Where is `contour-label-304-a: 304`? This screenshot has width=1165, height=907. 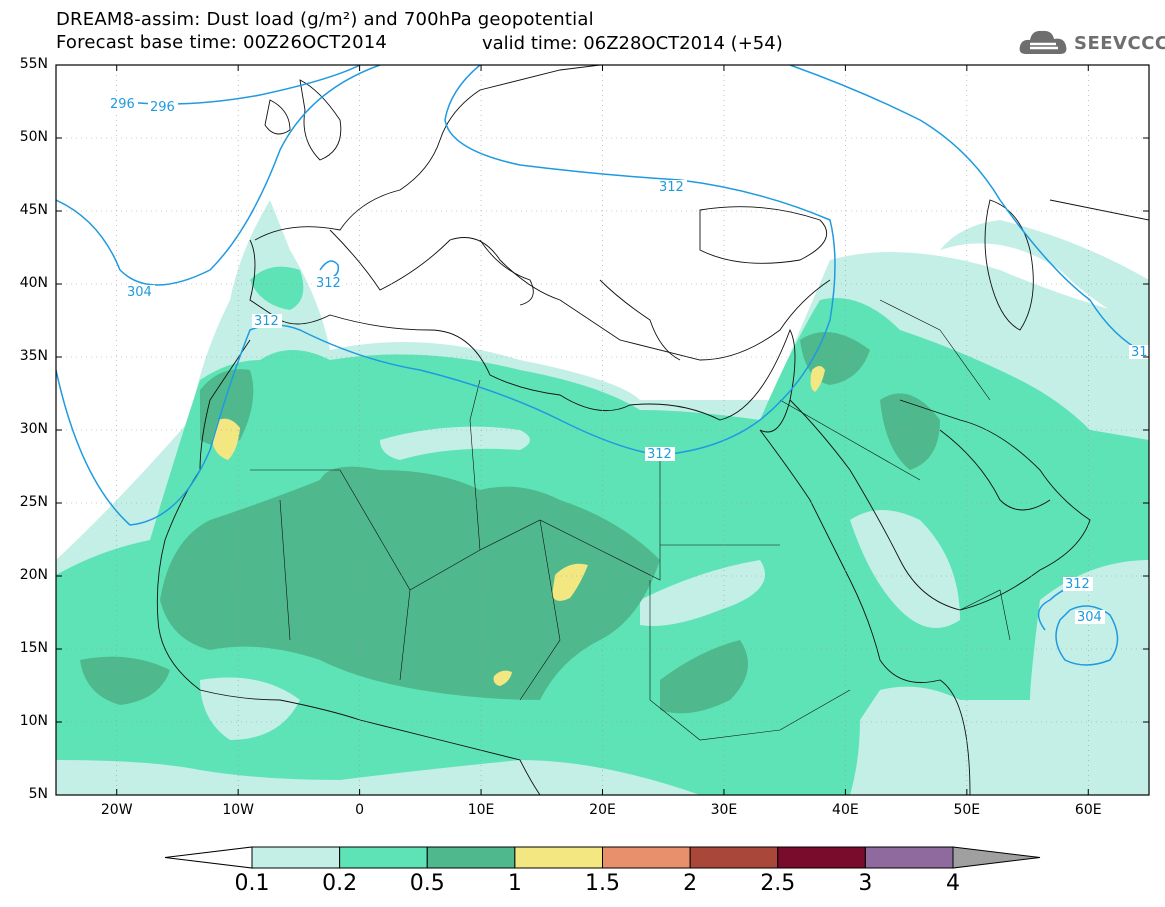
contour-label-304-a: 304 is located at coordinates (139, 292).